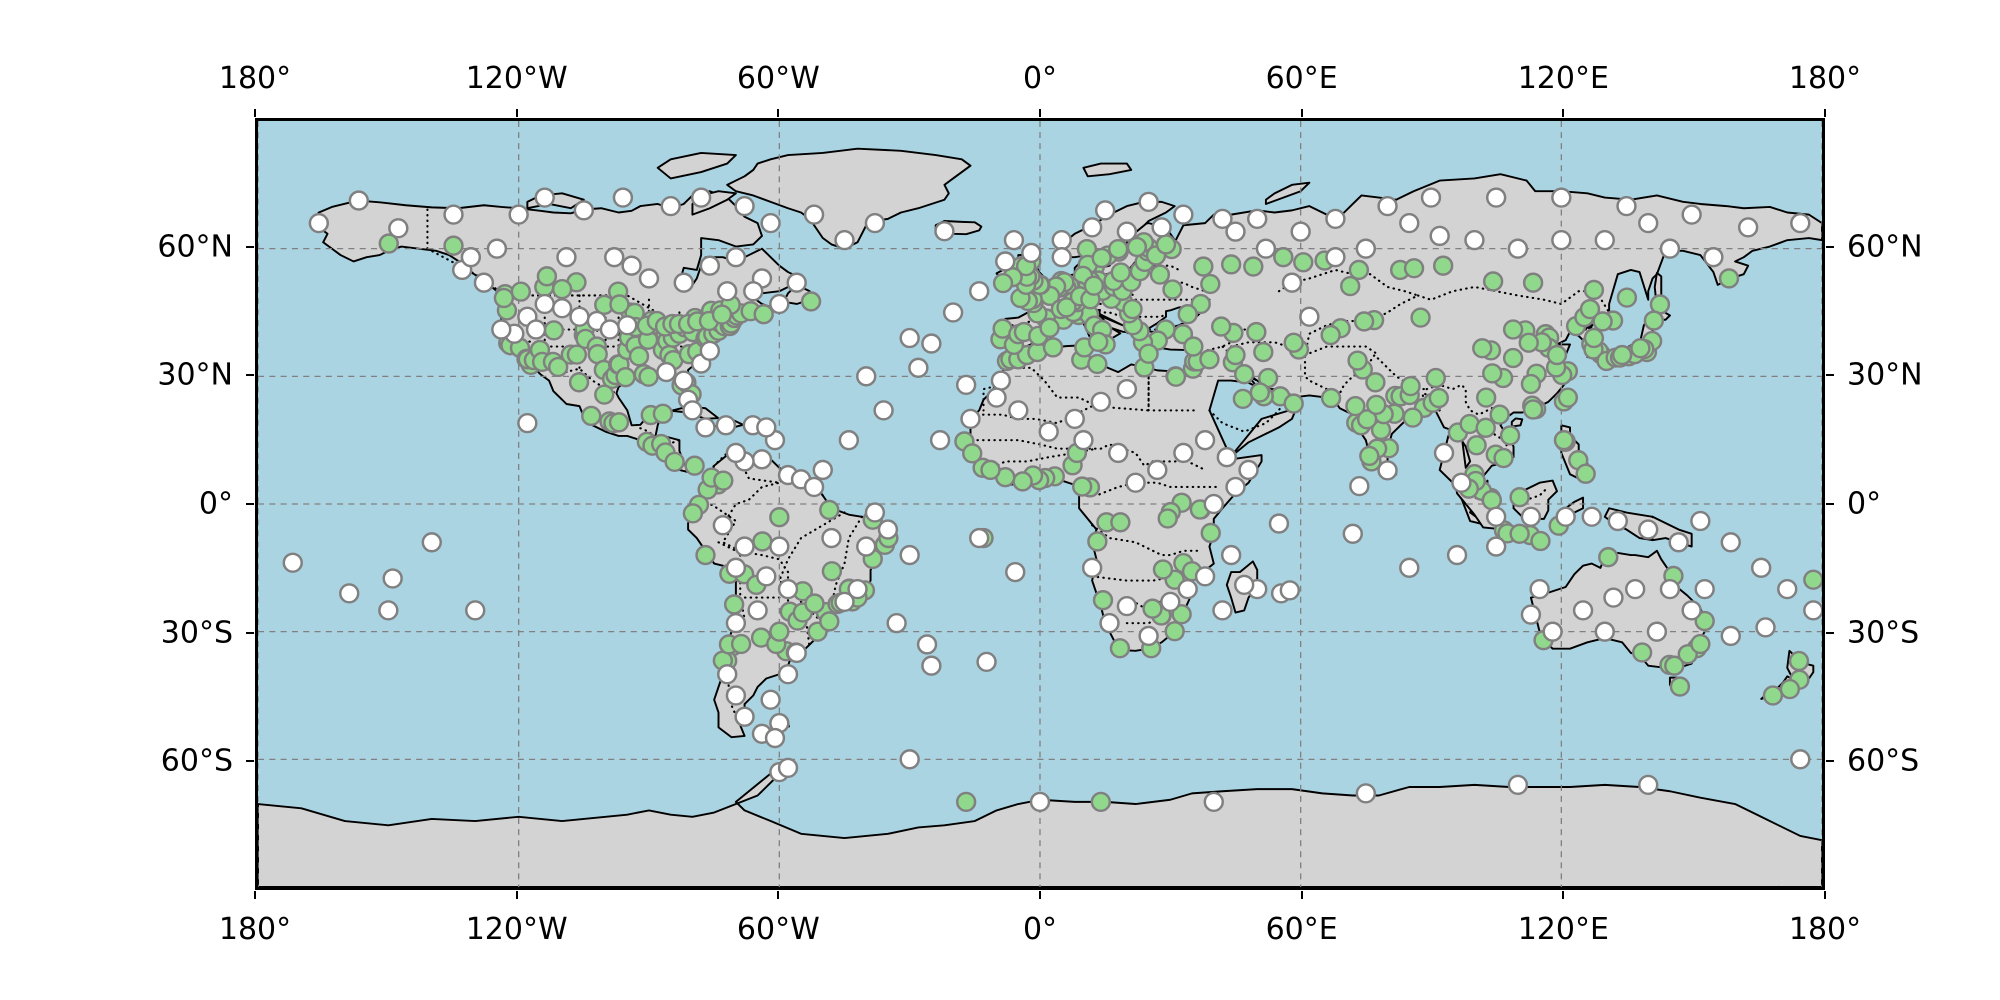 Image resolution: width=2000 pixels, height=1000 pixels. Describe the element at coordinates (516, 929) in the screenshot. I see `tick-label-bottom-1: 120°W` at that location.